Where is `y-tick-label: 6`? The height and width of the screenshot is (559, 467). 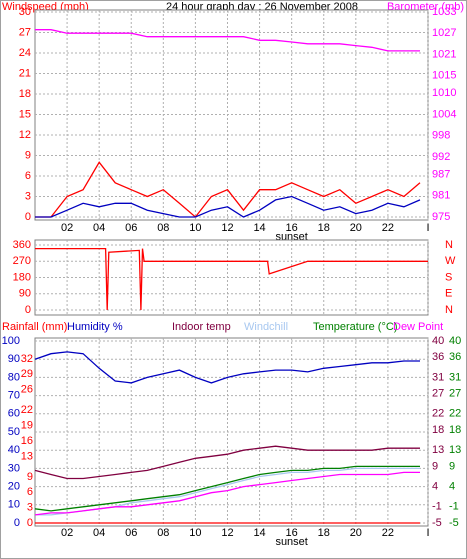 y-tick-label: 6 is located at coordinates (30, 492).